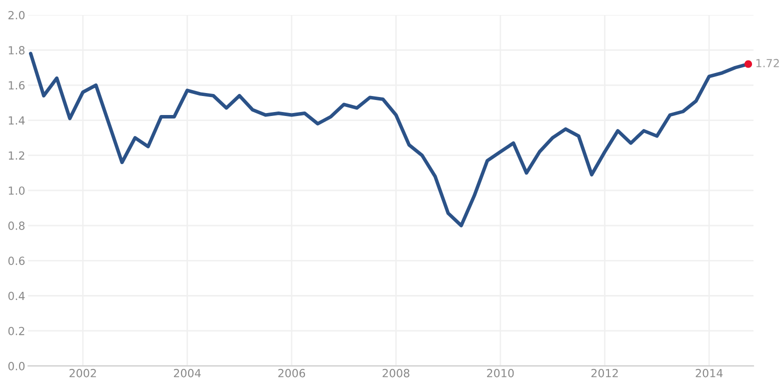  I want to click on y-tick-label: 1.2, so click(16, 155).